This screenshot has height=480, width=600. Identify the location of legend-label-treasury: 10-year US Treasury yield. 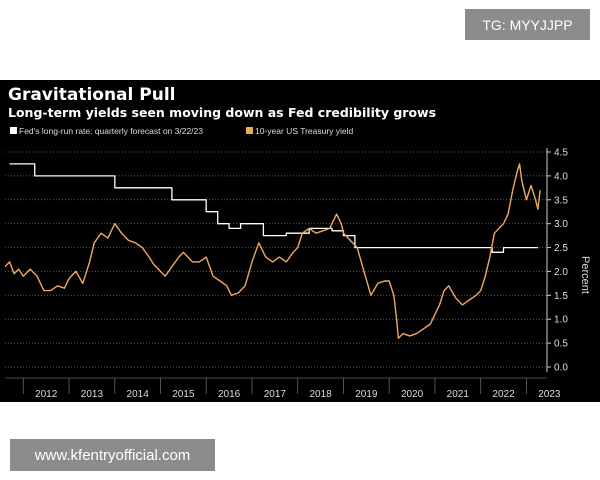
(304, 131).